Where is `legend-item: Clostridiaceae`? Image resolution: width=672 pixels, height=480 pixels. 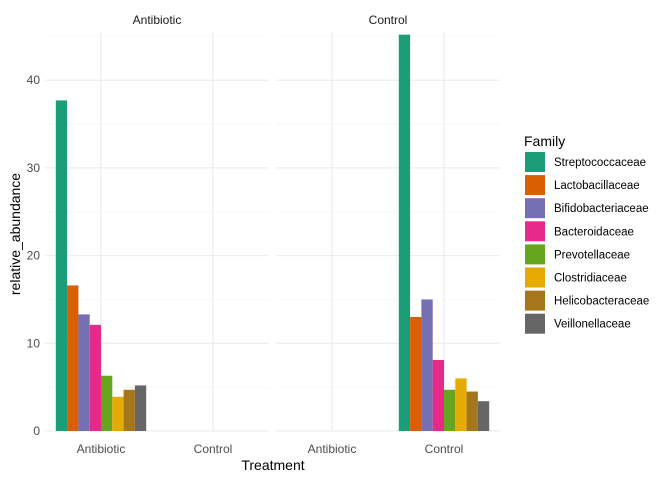 legend-item: Clostridiaceae is located at coordinates (576, 277).